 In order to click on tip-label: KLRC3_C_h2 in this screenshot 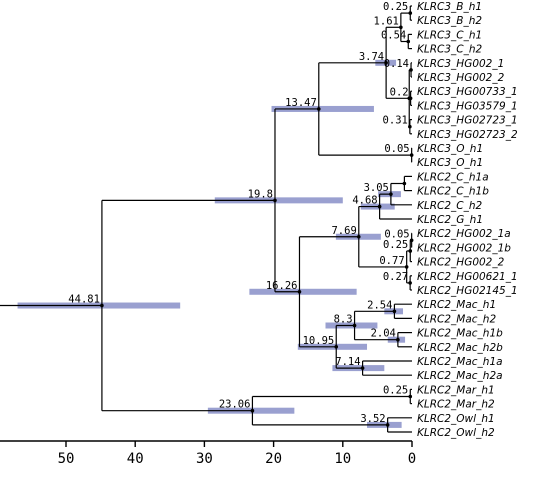, I will do `click(450, 50)`.